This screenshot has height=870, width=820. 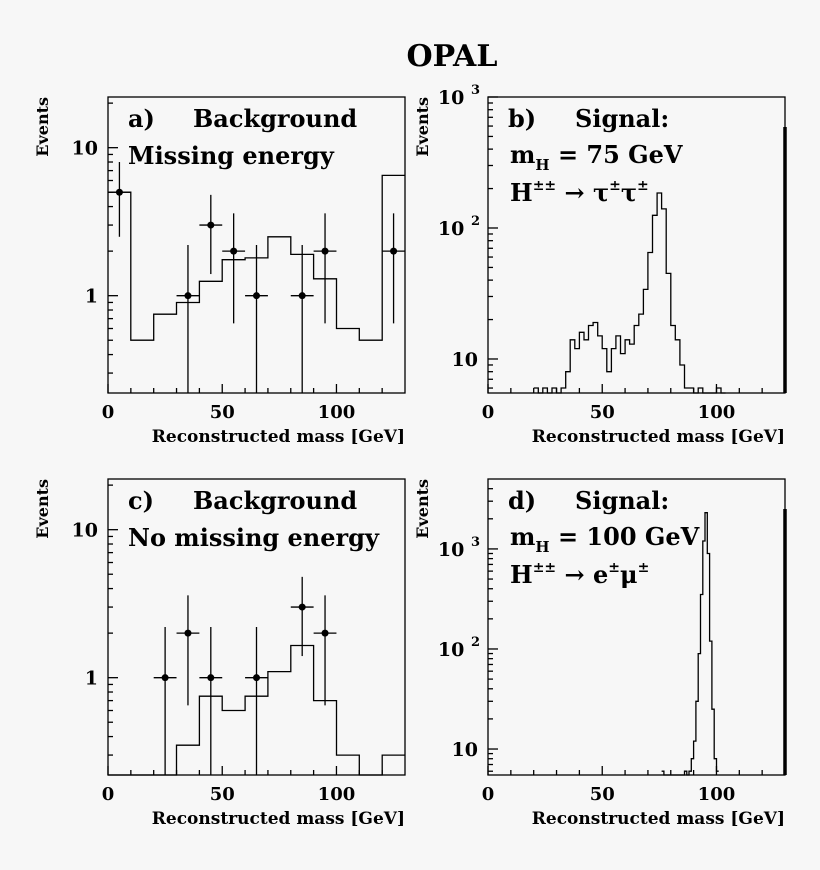 What do you see at coordinates (452, 56) in the screenshot?
I see `figure-title: OPAL` at bounding box center [452, 56].